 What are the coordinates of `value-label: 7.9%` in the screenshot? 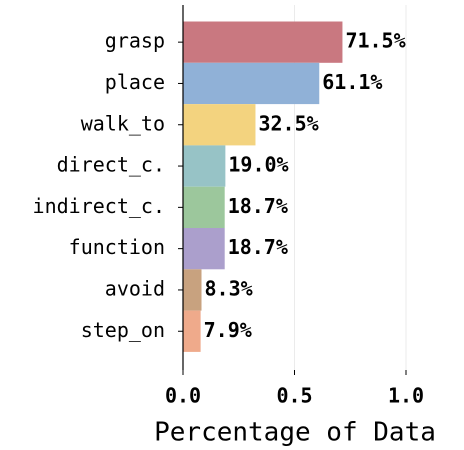 It's located at (228, 330).